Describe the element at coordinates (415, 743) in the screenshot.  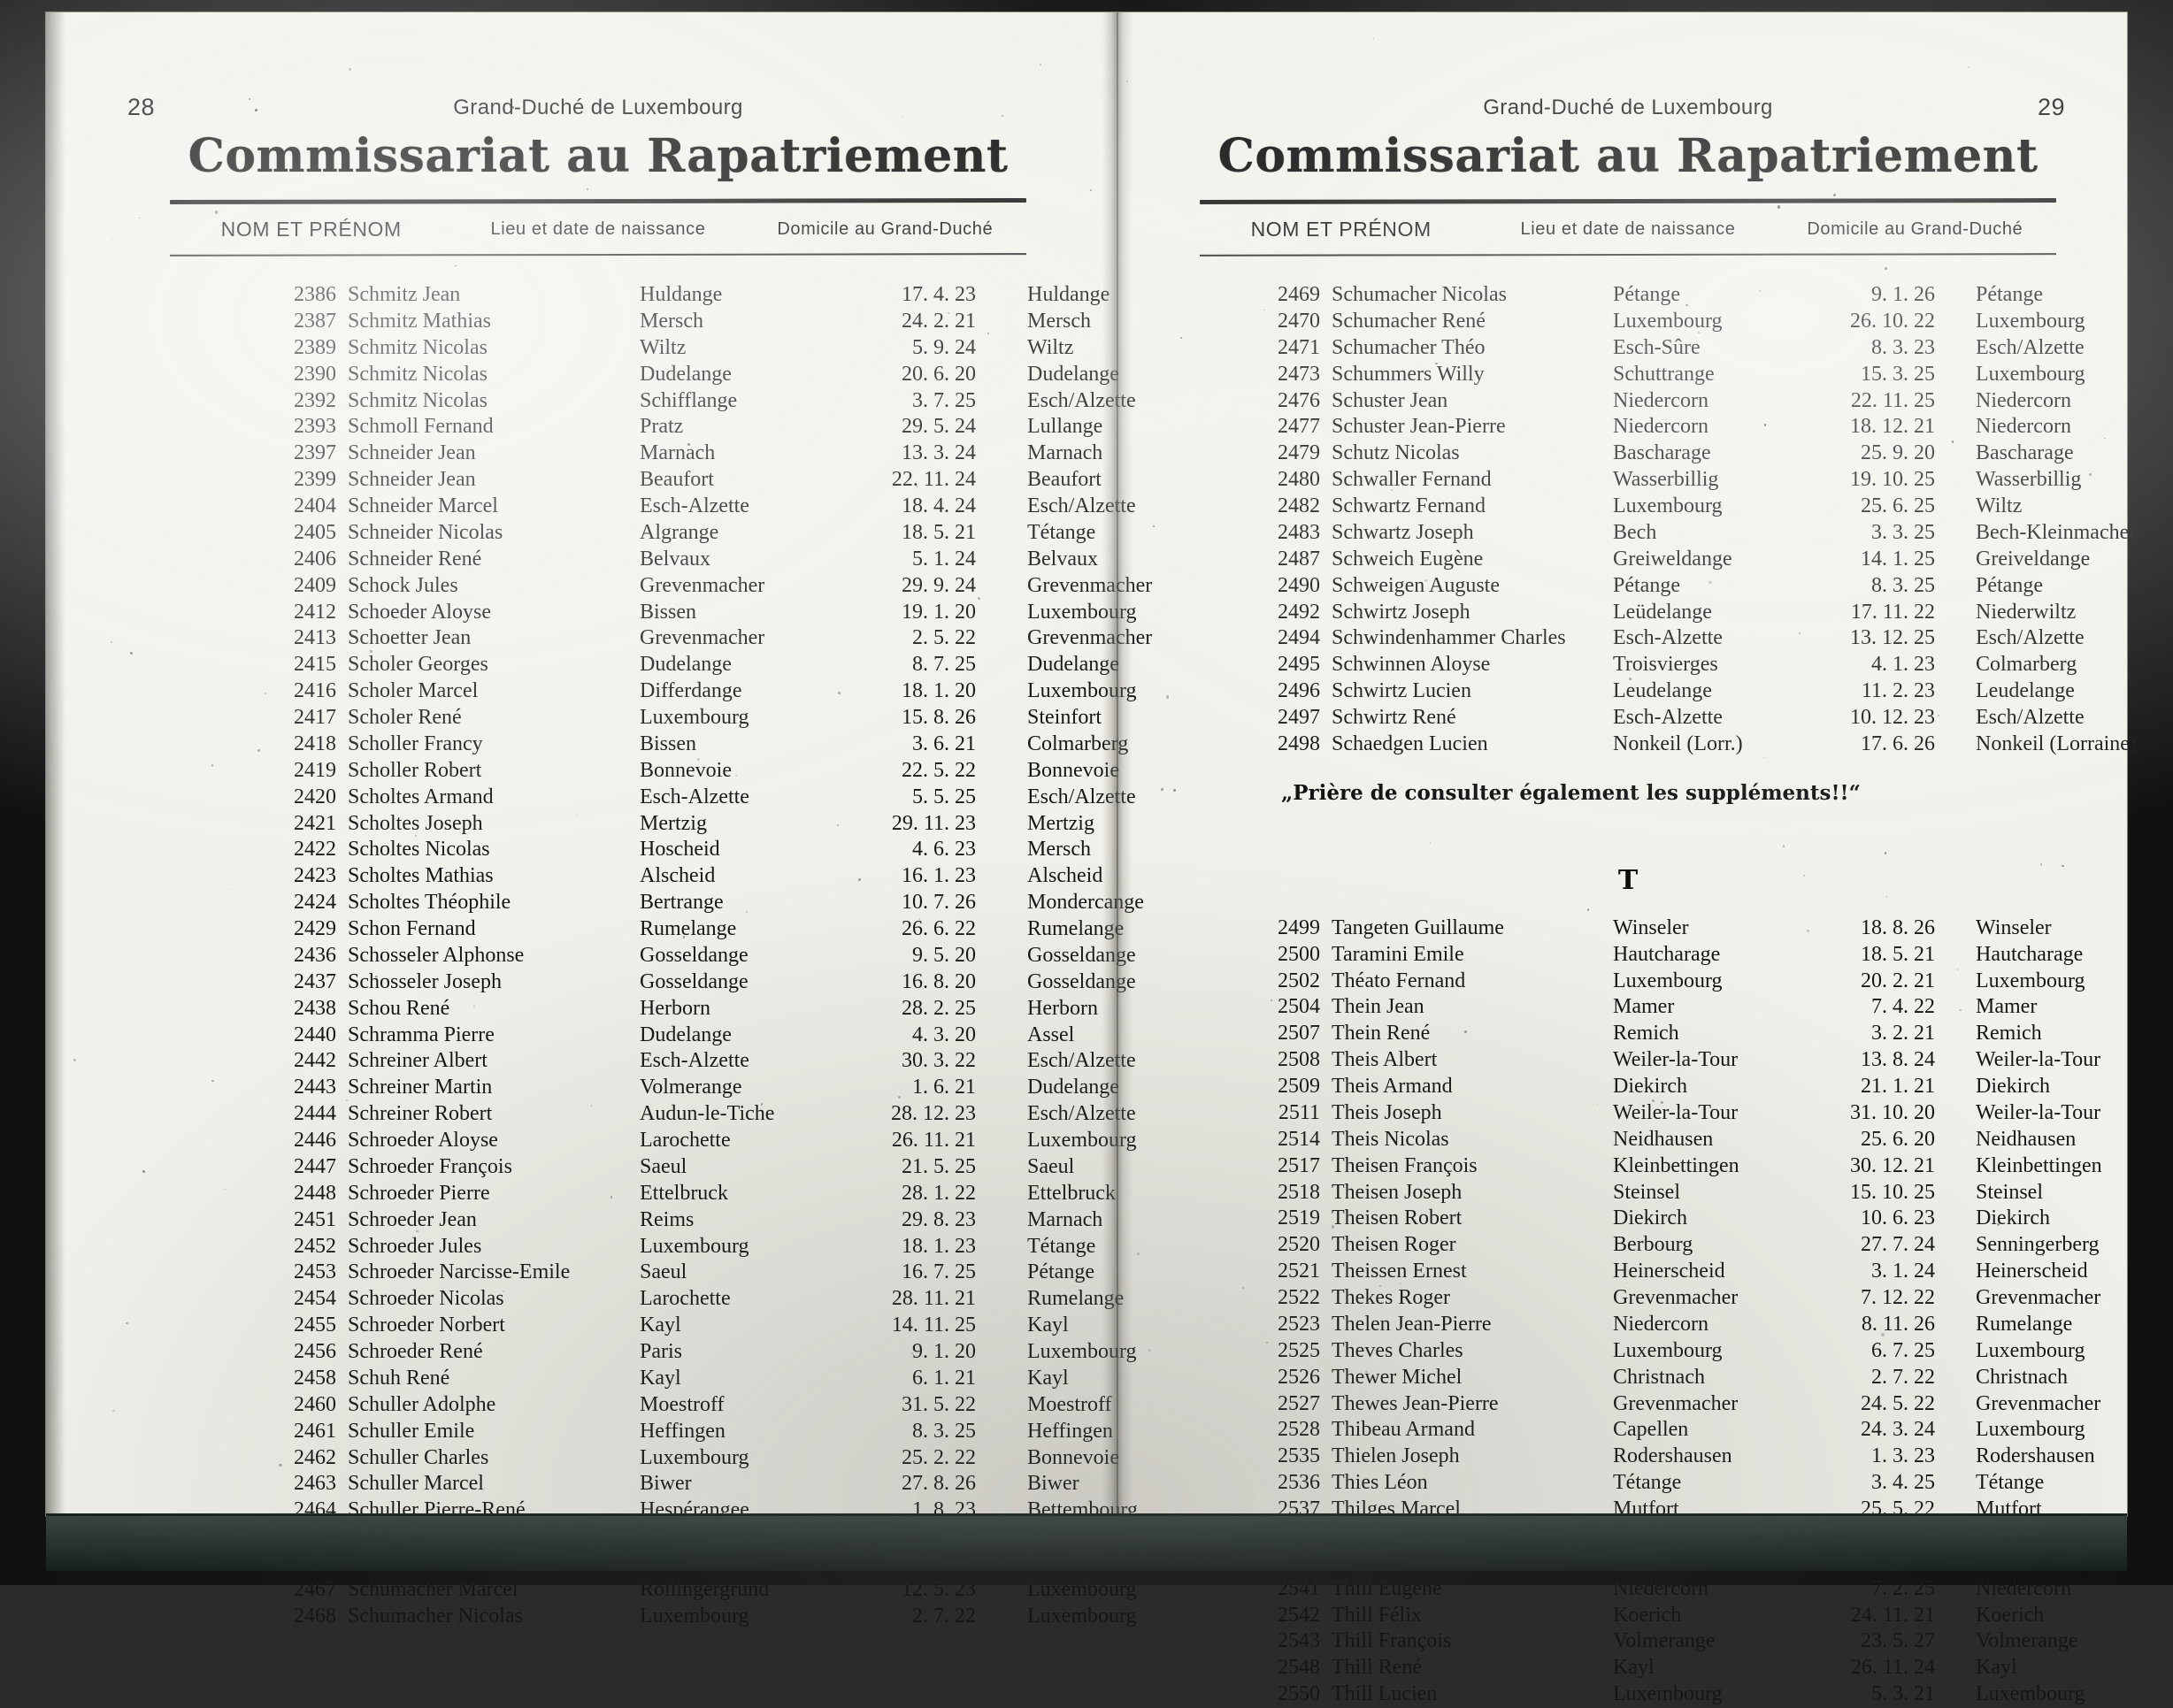
I see `registry-name: Scholler Francy` at that location.